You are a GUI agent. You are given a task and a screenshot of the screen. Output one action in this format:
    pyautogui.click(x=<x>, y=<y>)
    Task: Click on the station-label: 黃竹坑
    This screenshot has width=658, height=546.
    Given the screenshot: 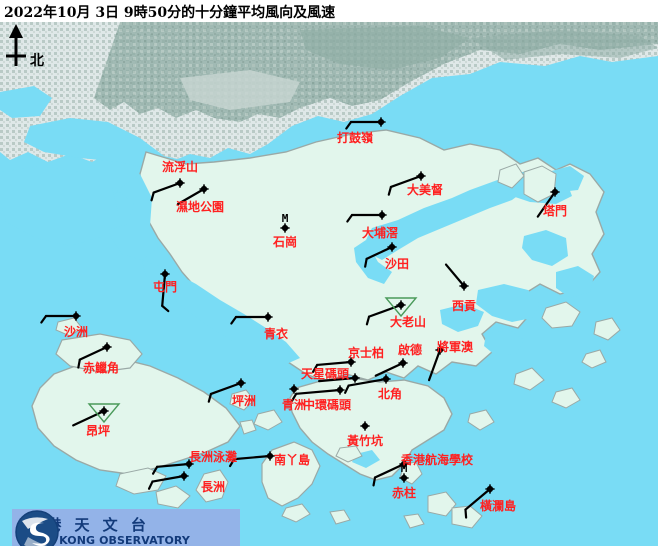 What is the action you would take?
    pyautogui.click(x=365, y=441)
    